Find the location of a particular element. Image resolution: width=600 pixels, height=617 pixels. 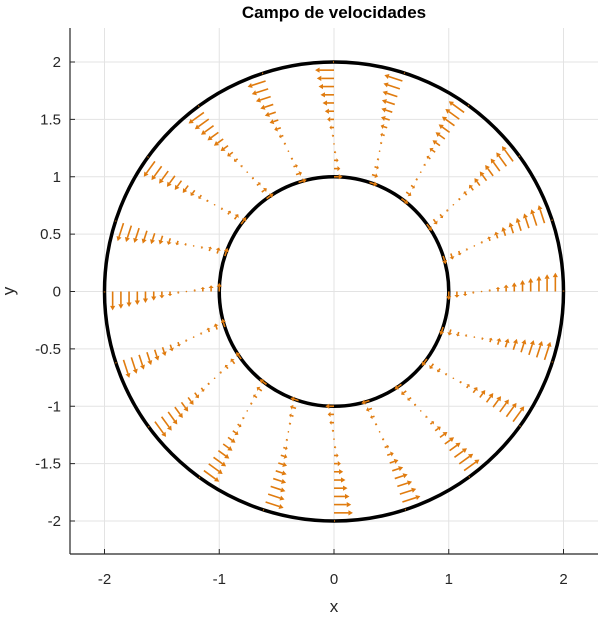

x-tick-label: 1 is located at coordinates (449, 579).